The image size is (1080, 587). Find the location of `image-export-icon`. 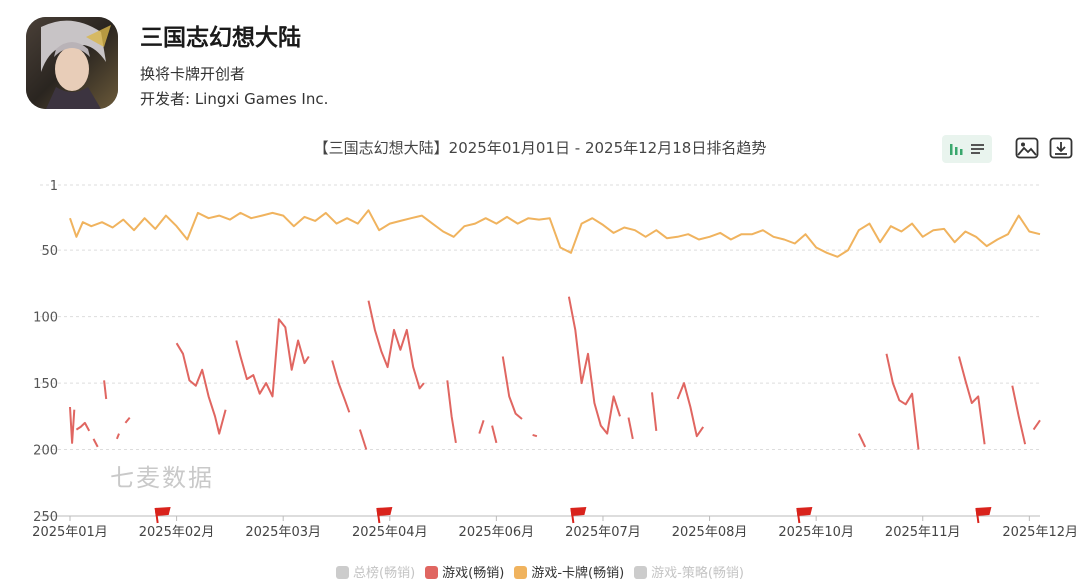

image-export-icon is located at coordinates (1027, 148).